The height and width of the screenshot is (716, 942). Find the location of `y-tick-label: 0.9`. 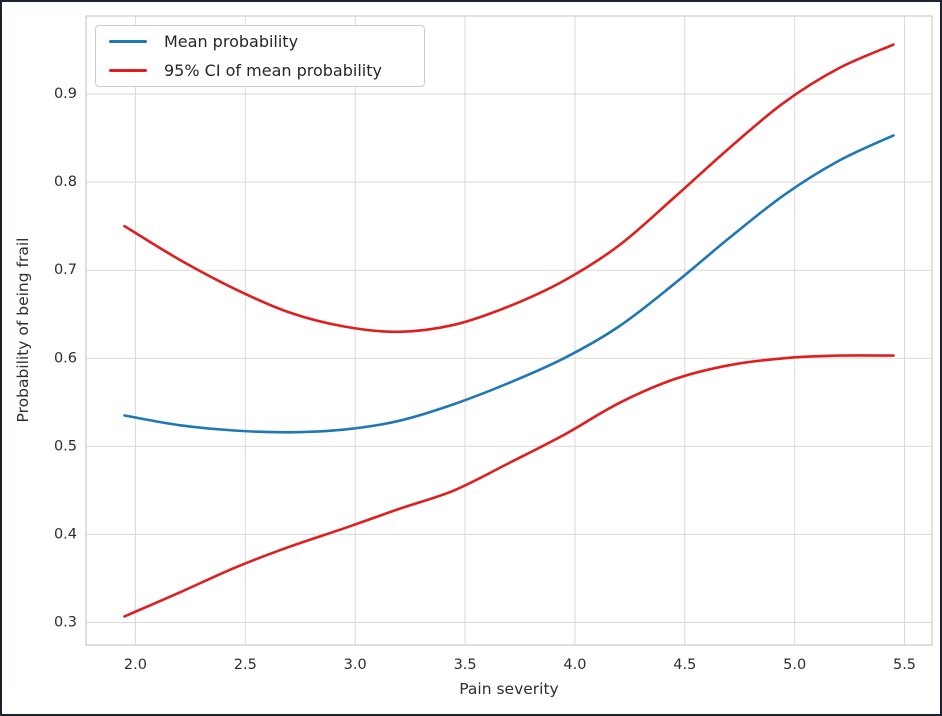

y-tick-label: 0.9 is located at coordinates (65, 94).